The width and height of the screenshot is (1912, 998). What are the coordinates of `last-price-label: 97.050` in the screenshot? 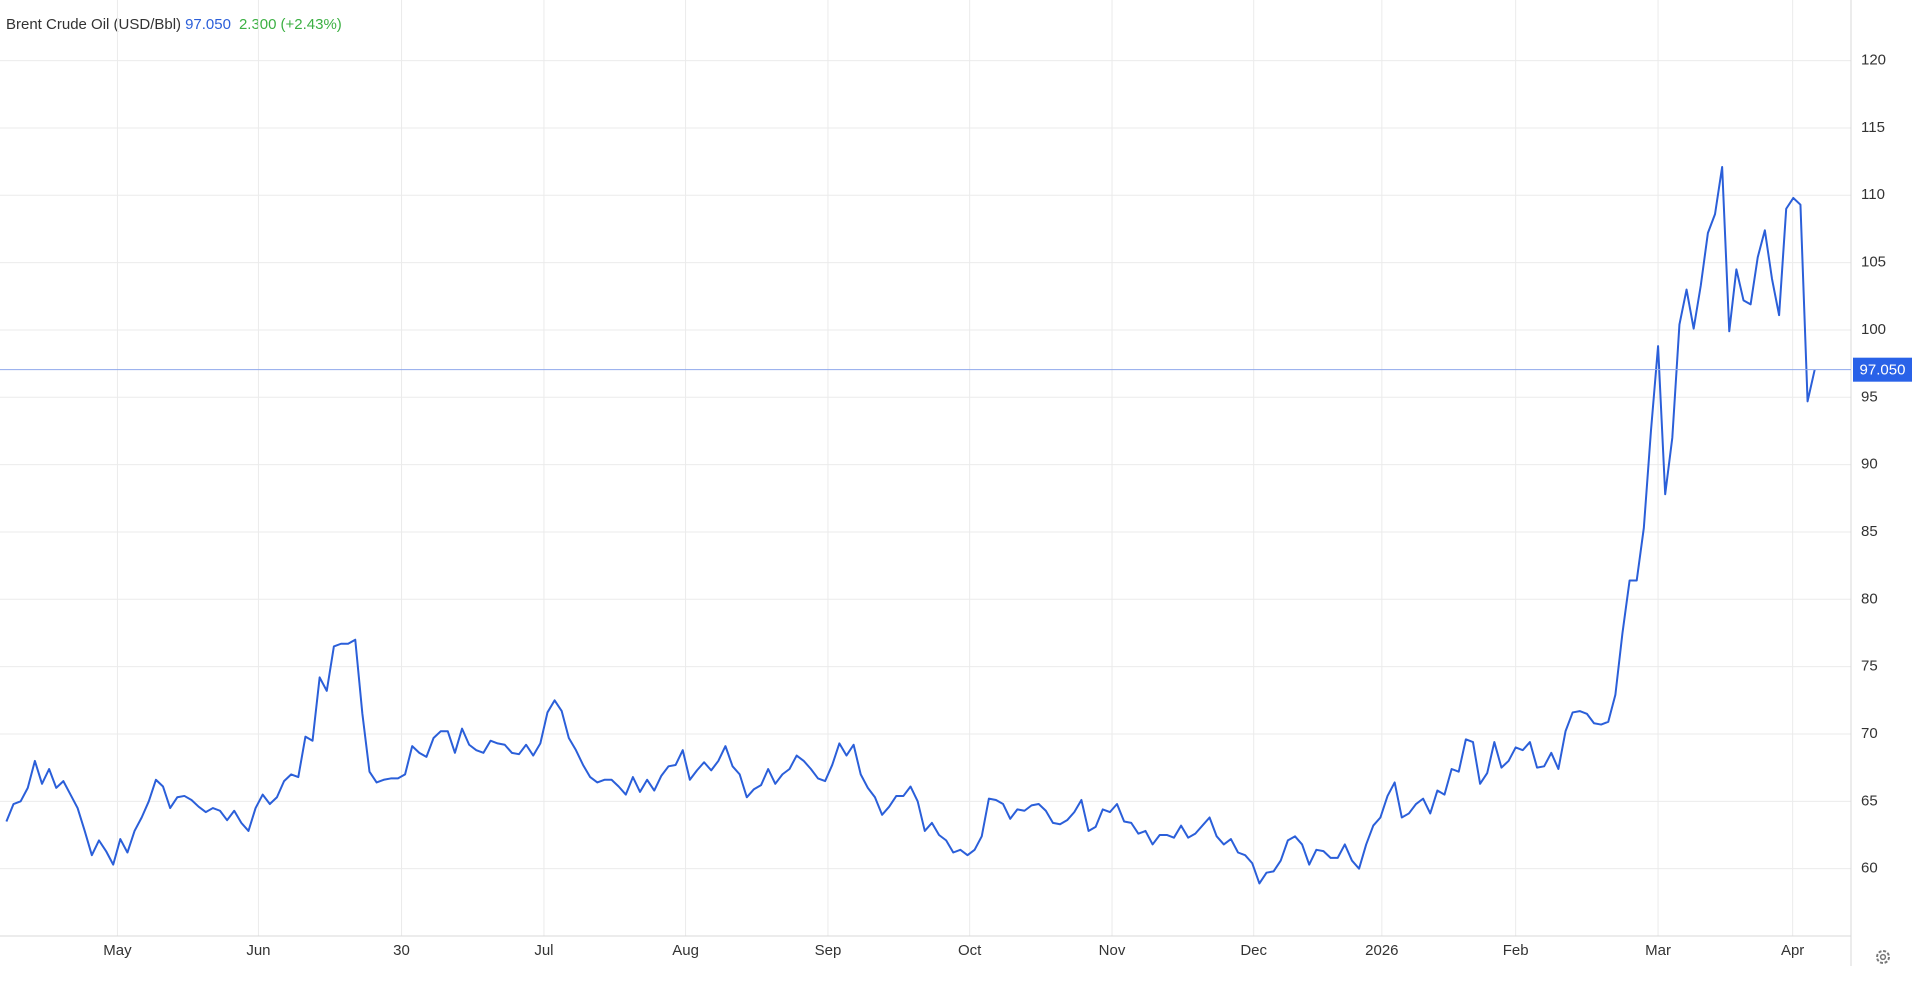 It's located at (1883, 370).